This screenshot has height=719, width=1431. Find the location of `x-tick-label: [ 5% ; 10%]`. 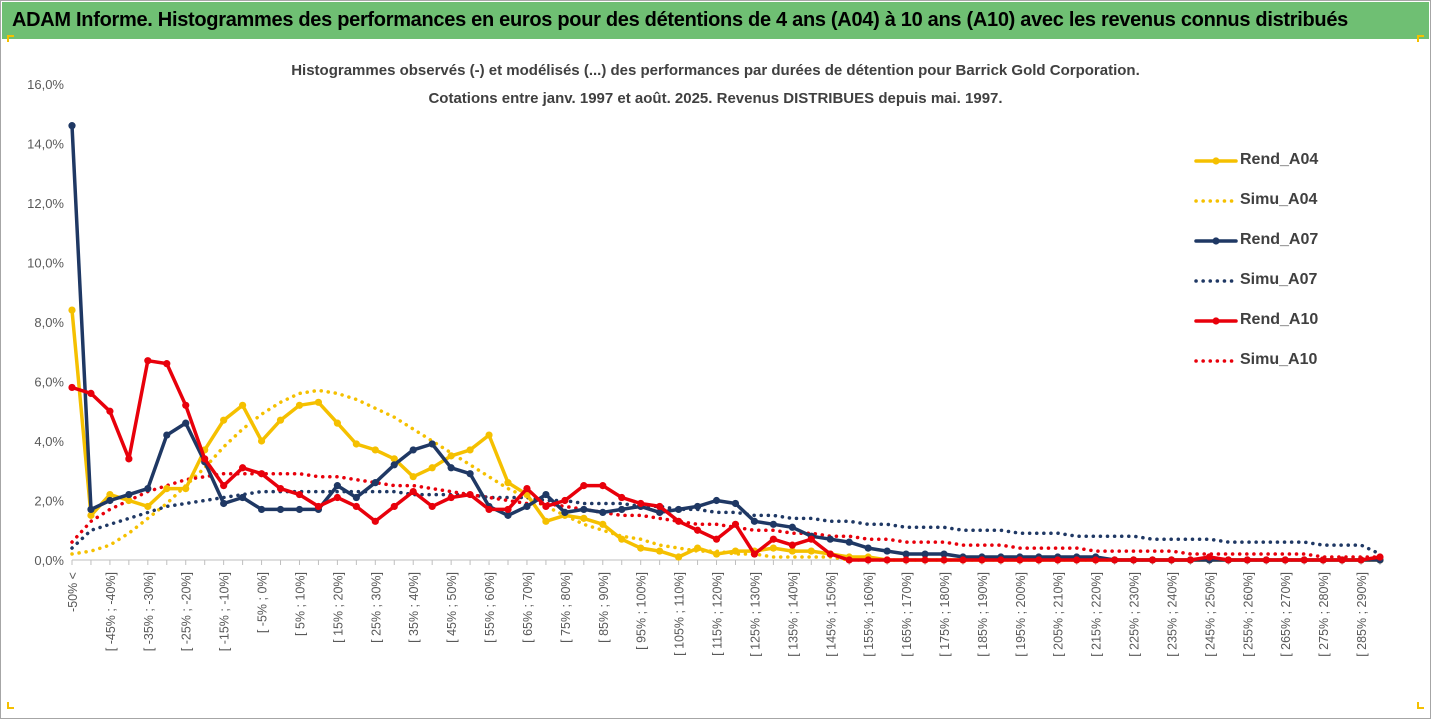

x-tick-label: [ 5% ; 10%] is located at coordinates (300, 604).